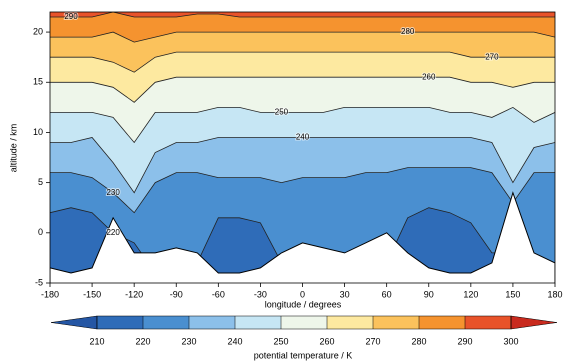 The width and height of the screenshot is (566, 364). Describe the element at coordinates (303, 355) in the screenshot. I see `colorbar-label: potential temperature / K` at that location.